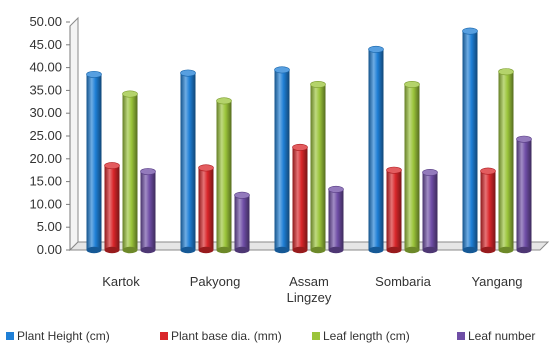 Image resolution: width=558 pixels, height=348 pixels. I want to click on x-category-label: Pakyong, so click(215, 281).